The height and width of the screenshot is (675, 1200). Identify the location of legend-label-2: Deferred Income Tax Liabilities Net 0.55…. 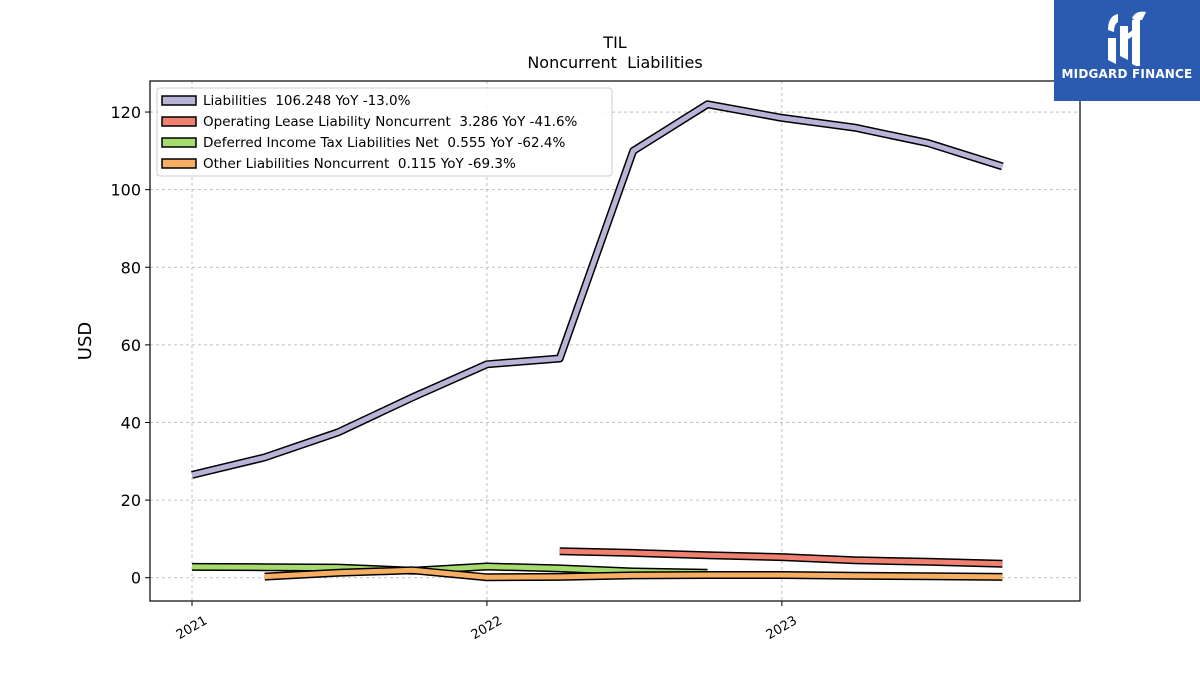
(384, 143).